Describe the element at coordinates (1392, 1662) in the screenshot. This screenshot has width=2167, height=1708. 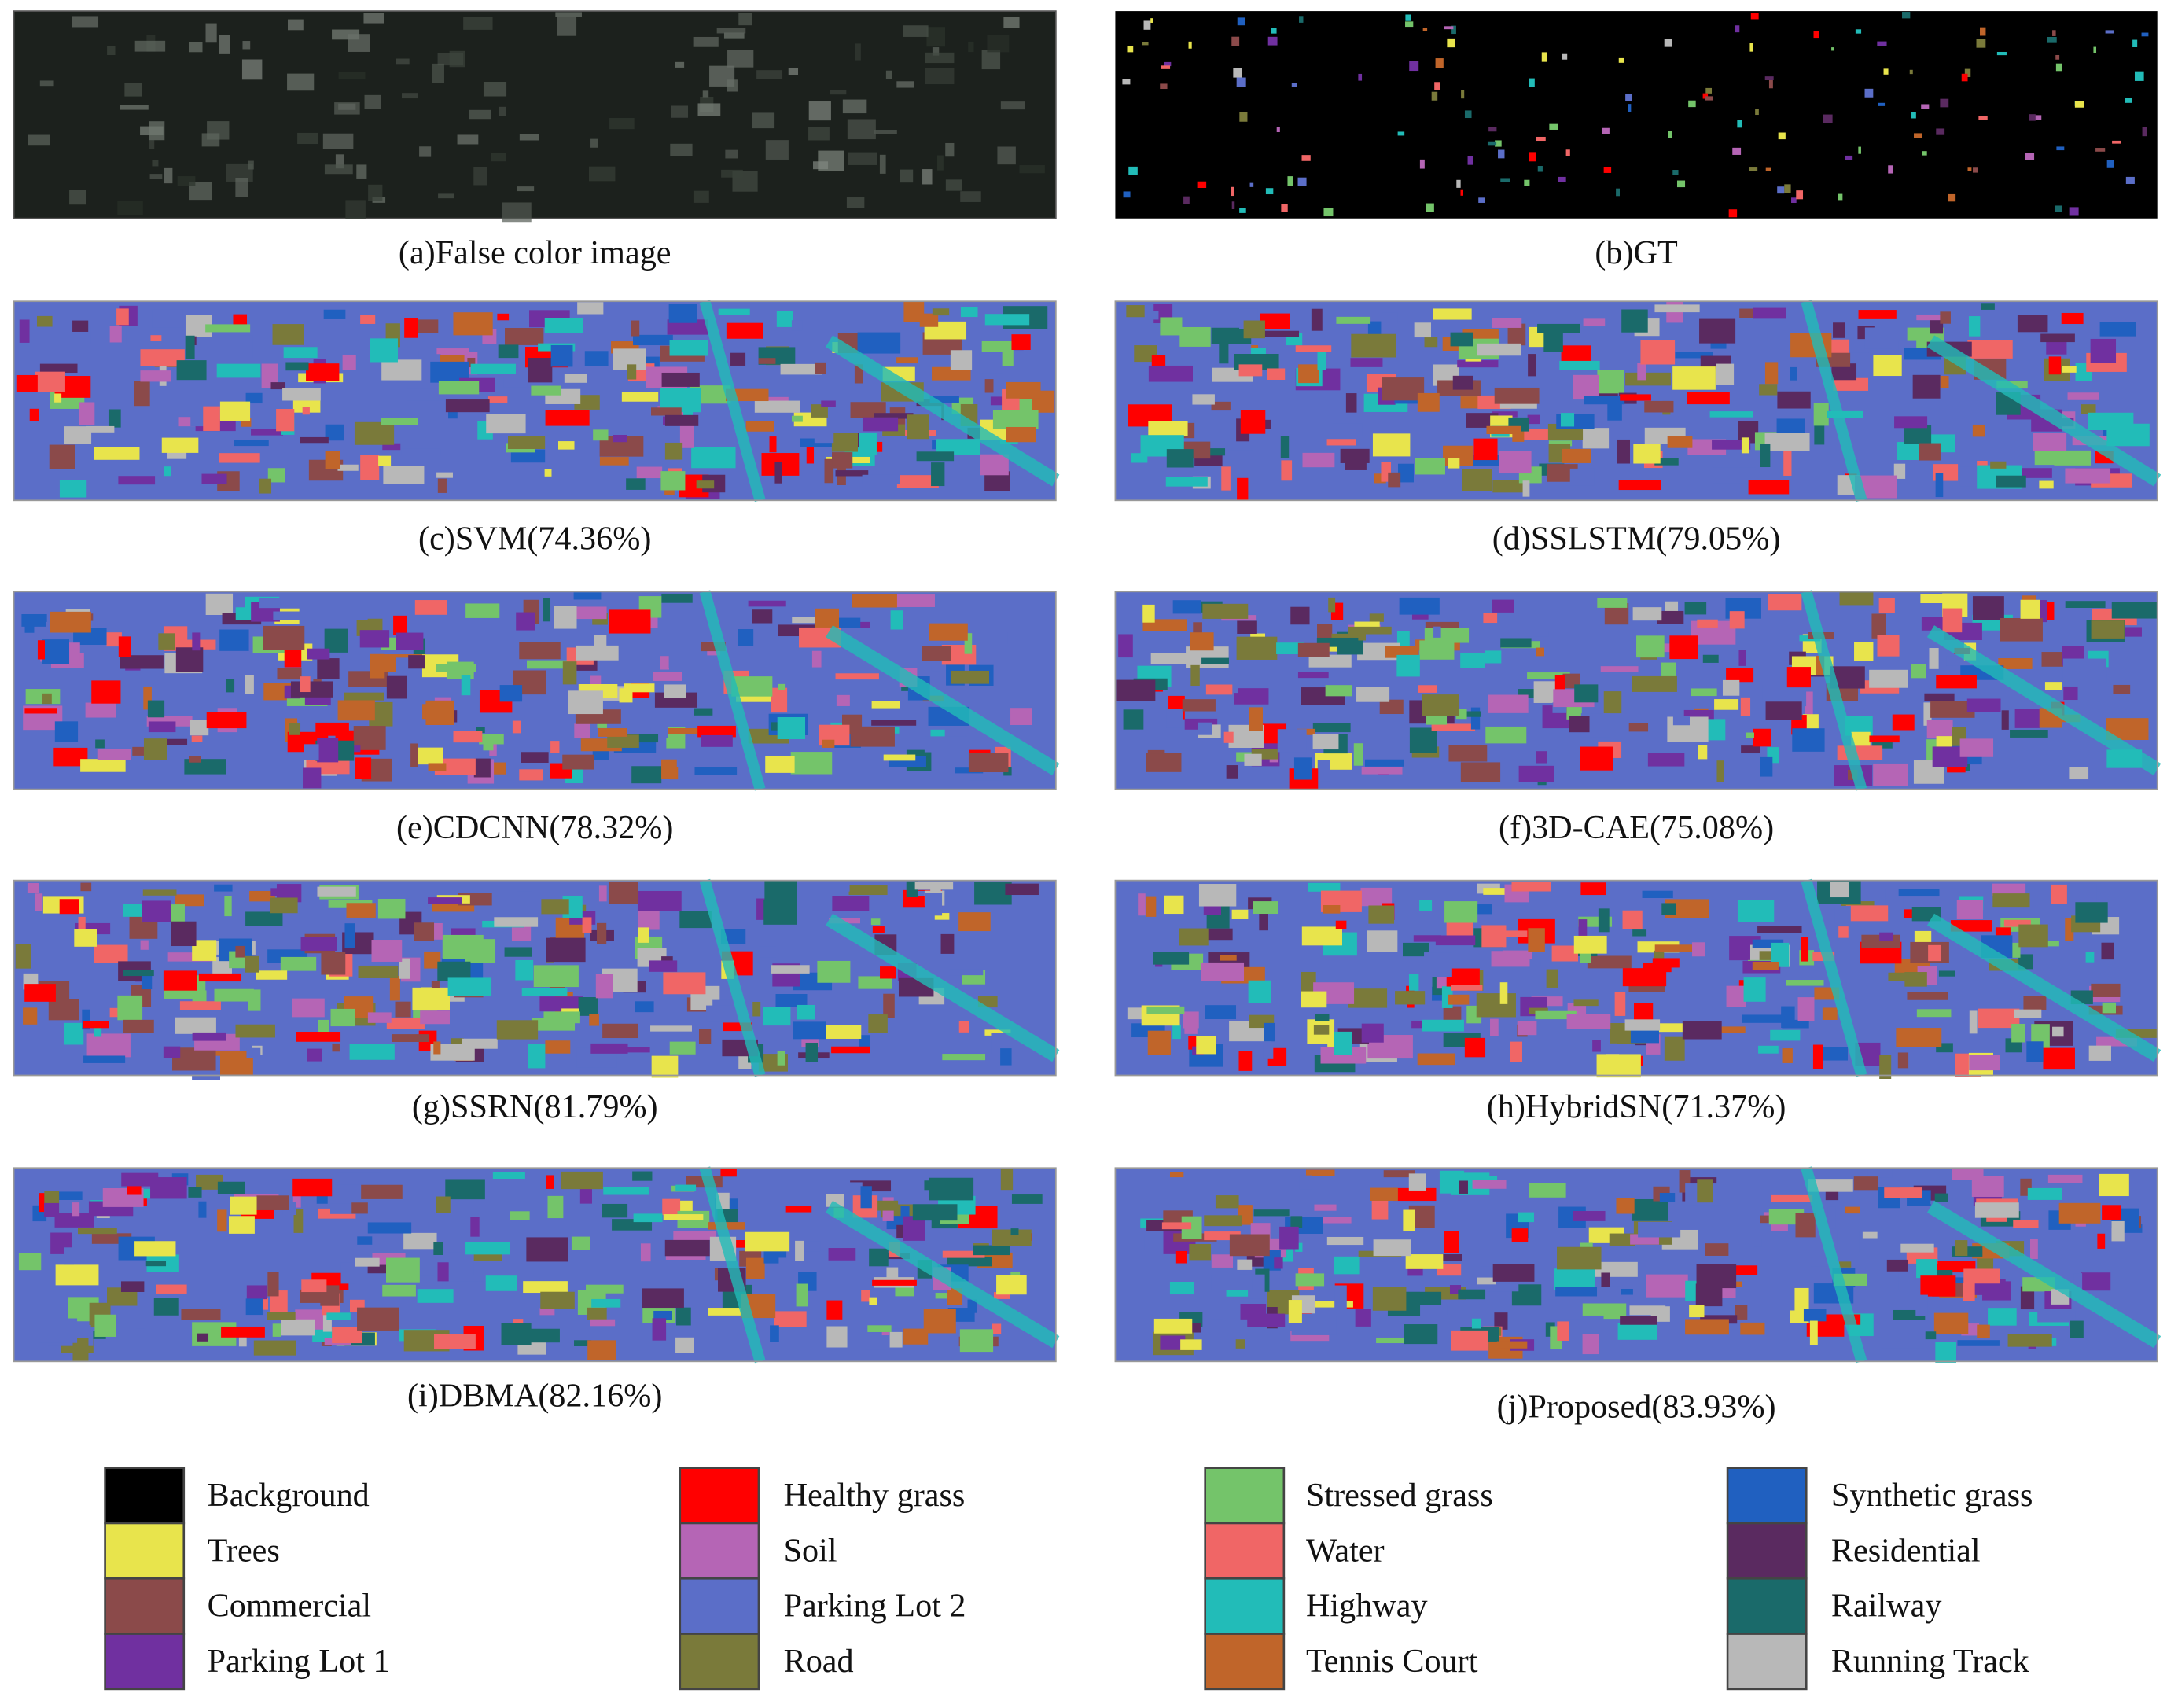
I see `legend-label: Tennis Court` at that location.